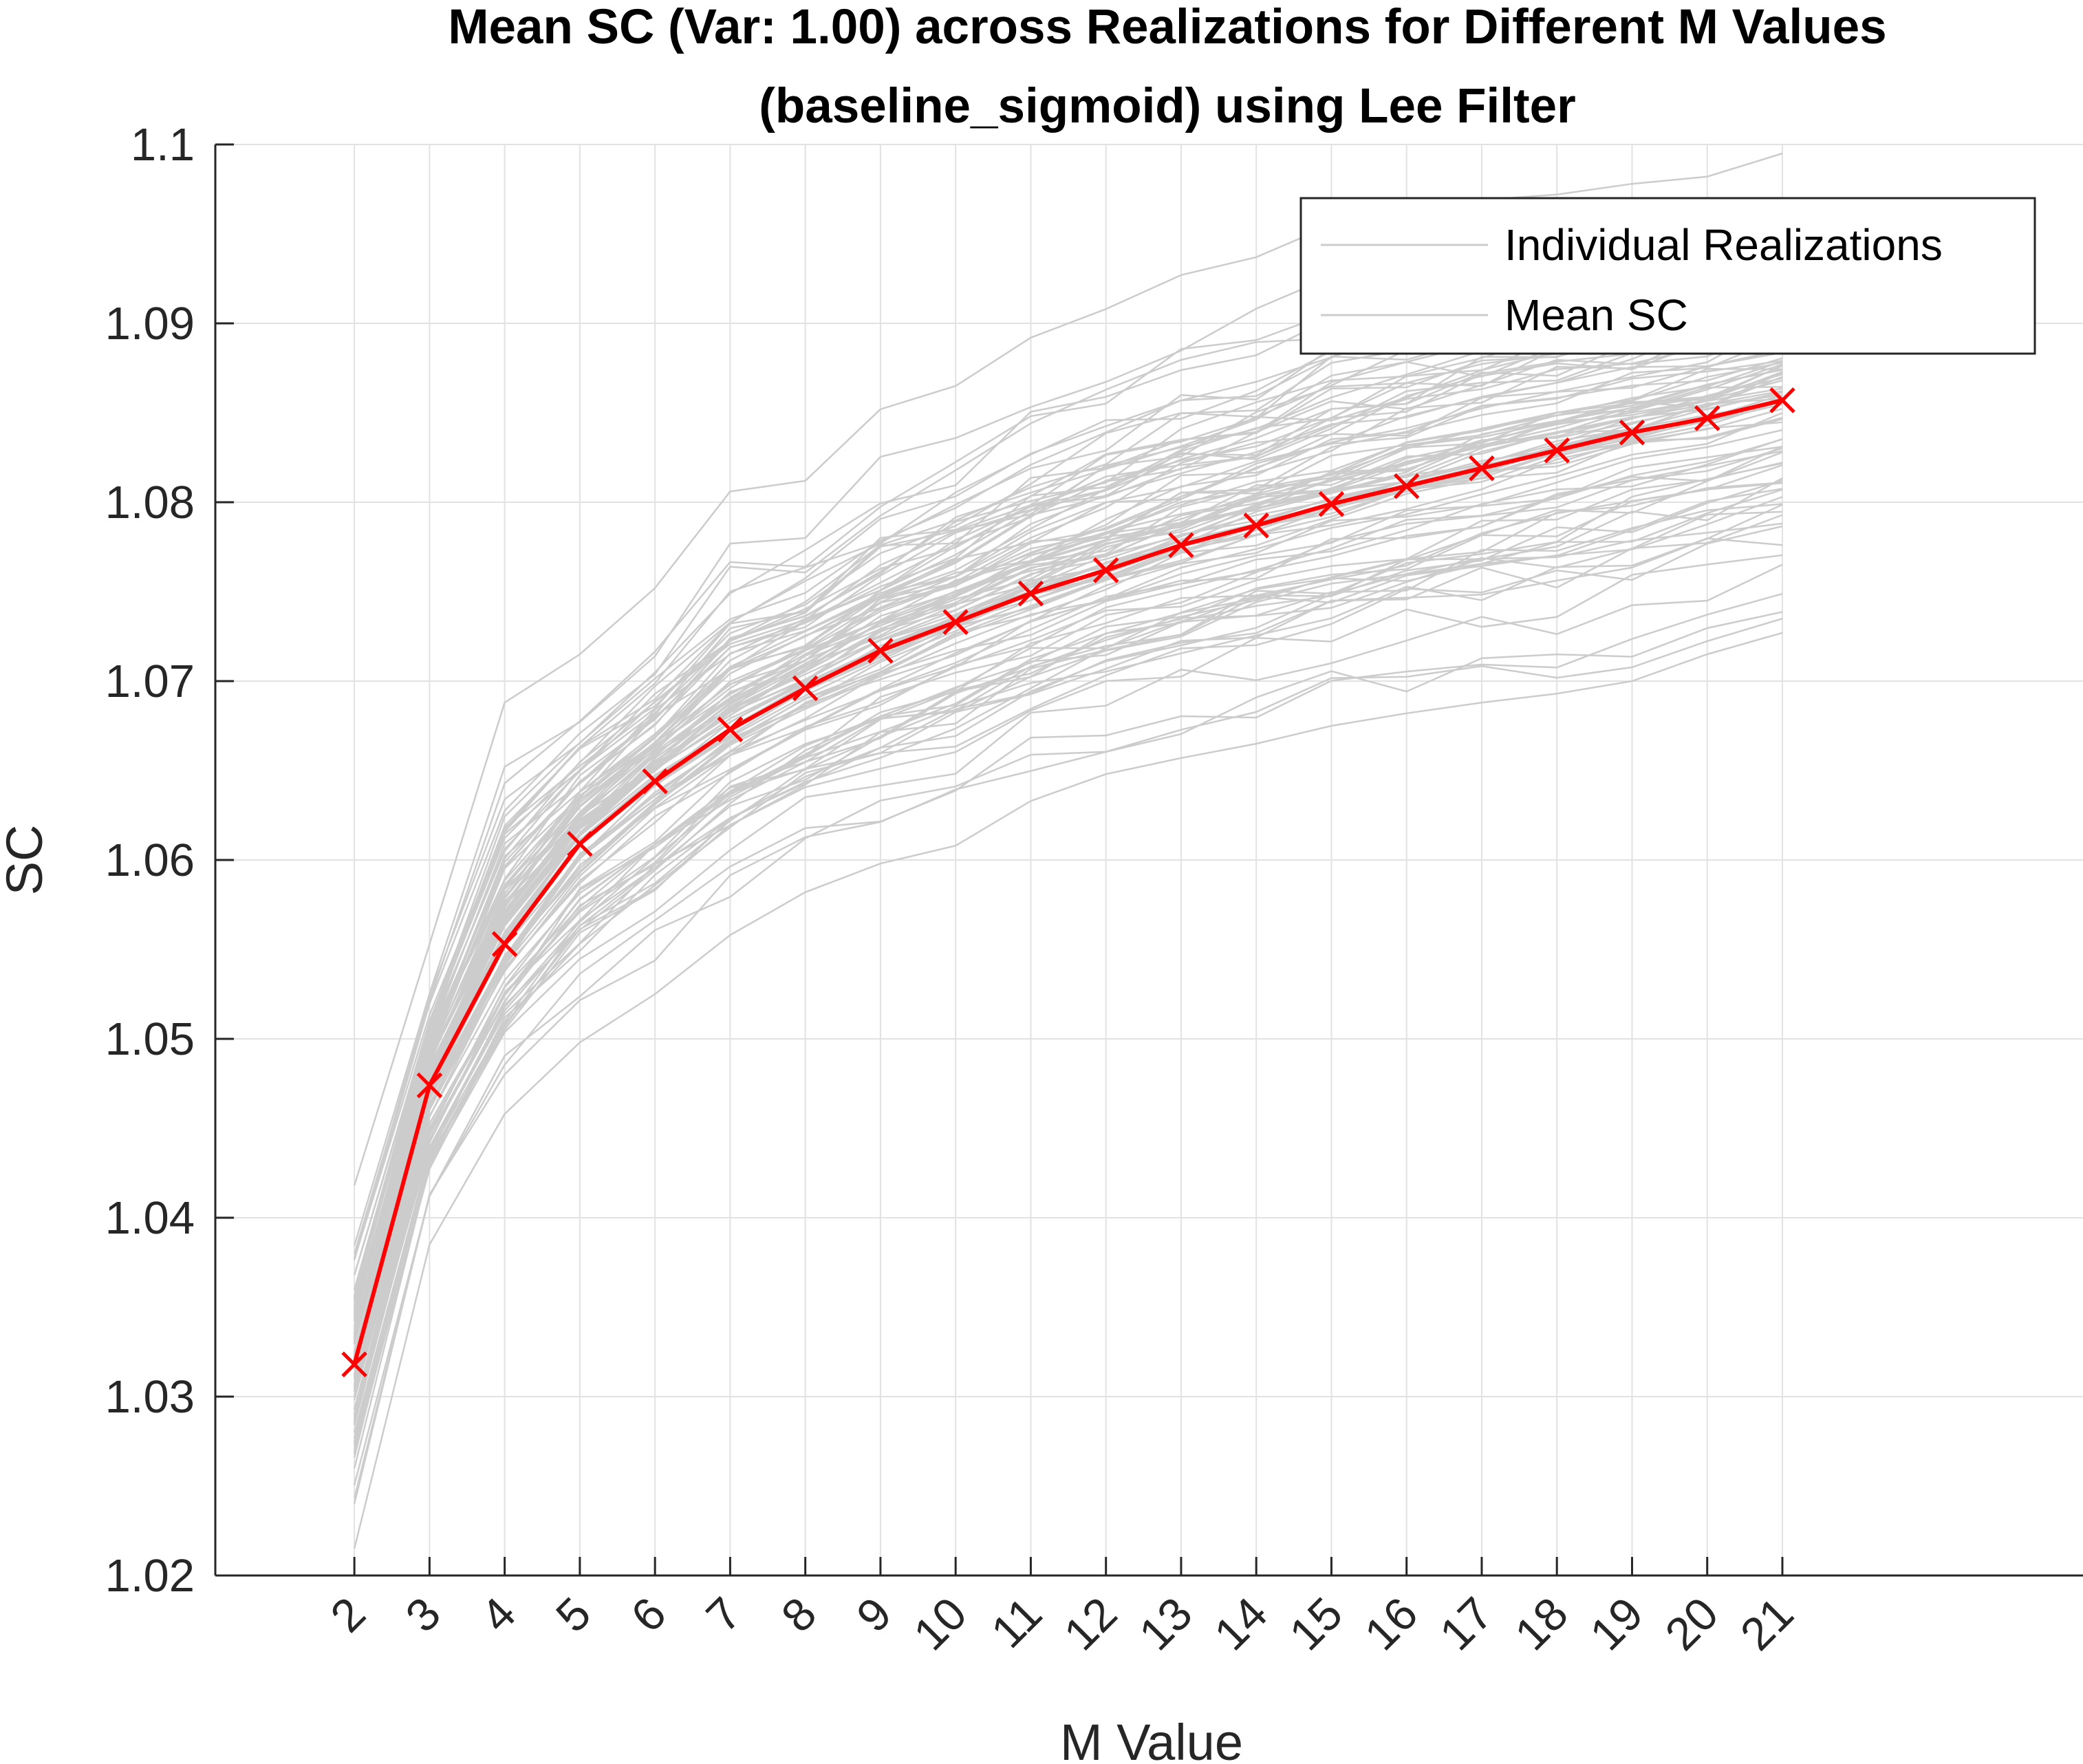 The width and height of the screenshot is (2083, 1764). I want to click on legend: Individual Realizations Mean SC, so click(1667, 276).